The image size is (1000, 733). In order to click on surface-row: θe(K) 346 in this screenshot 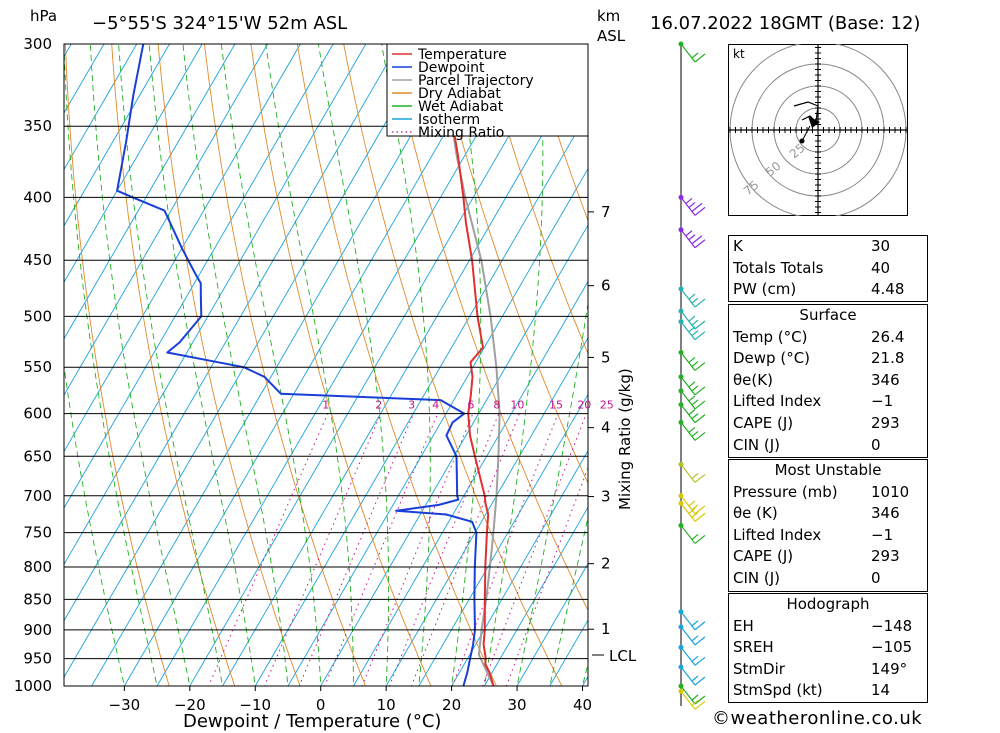, I will do `click(828, 381)`.